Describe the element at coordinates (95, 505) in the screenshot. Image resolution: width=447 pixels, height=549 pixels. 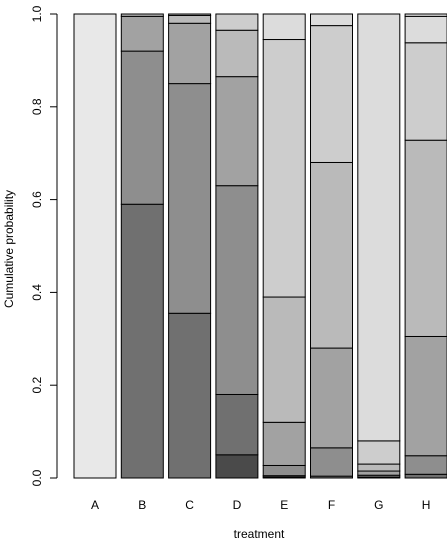
I see `x-tick-label-A: A` at that location.